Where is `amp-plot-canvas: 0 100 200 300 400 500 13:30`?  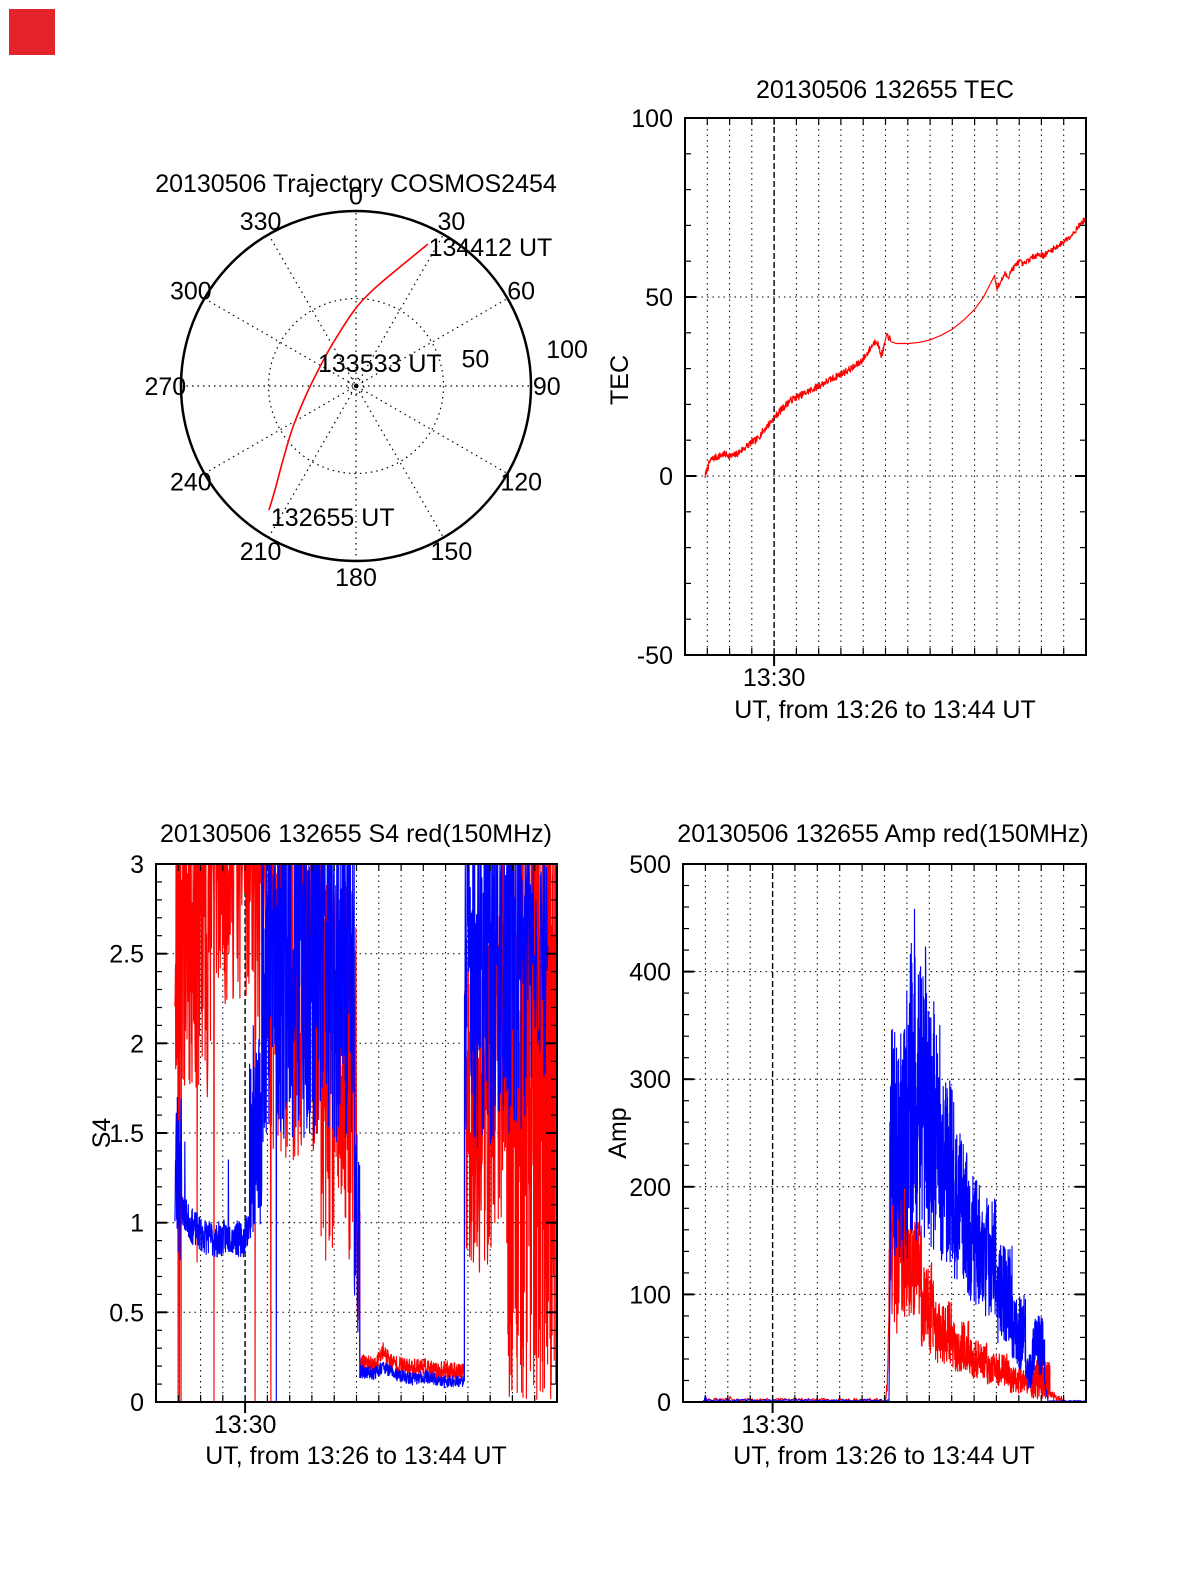 amp-plot-canvas: 0 100 200 300 400 500 13:30 is located at coordinates (858, 1145).